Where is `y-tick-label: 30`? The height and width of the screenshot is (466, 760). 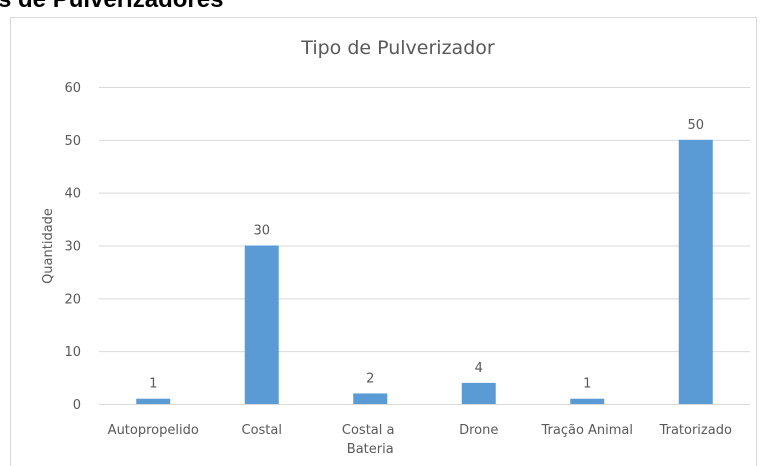
y-tick-label: 30 is located at coordinates (72, 247).